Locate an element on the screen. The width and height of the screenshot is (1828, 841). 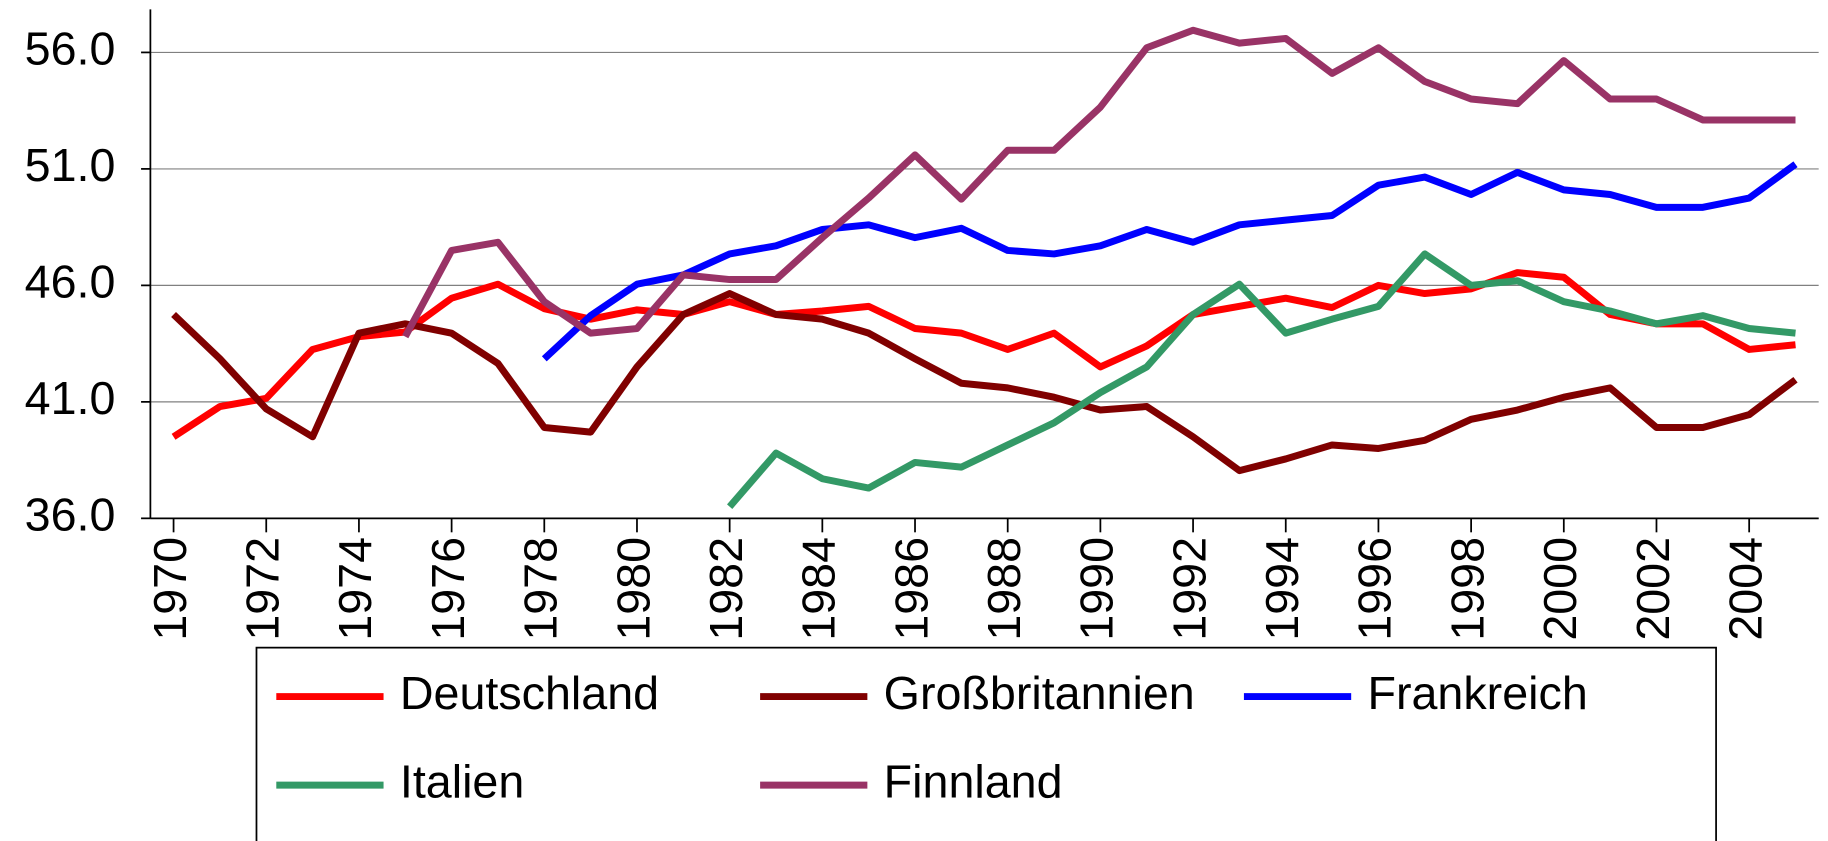
y-tick-label: 51.0 is located at coordinates (70, 165).